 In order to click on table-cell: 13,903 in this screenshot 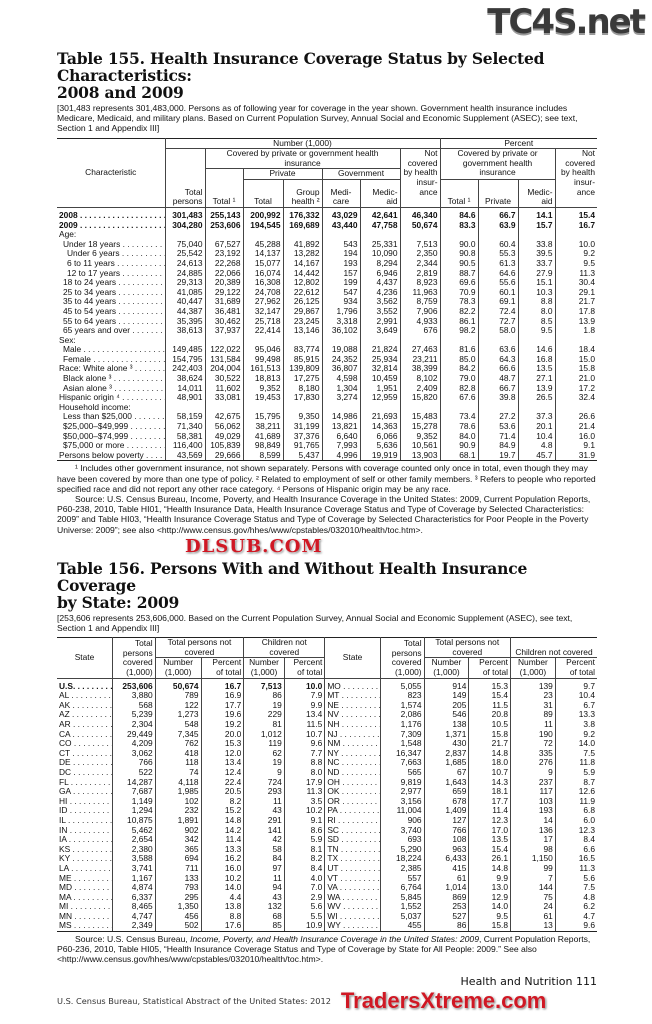, I will do `click(420, 456)`.